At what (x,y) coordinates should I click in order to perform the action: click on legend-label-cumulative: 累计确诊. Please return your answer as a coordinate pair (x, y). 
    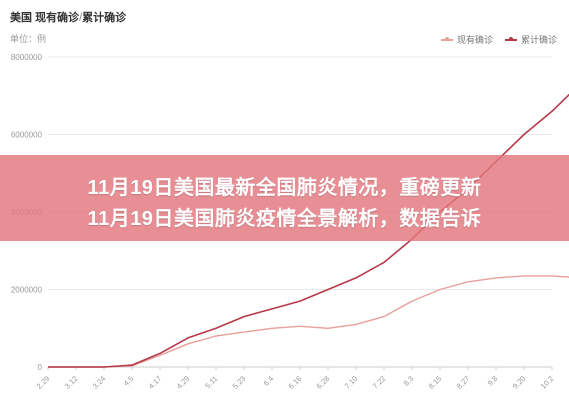
    Looking at the image, I should click on (538, 40).